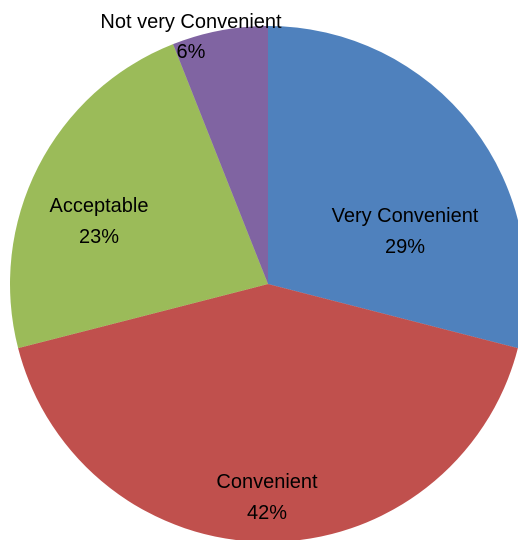  What do you see at coordinates (99, 206) in the screenshot?
I see `slice-label-acceptable: Acceptable` at bounding box center [99, 206].